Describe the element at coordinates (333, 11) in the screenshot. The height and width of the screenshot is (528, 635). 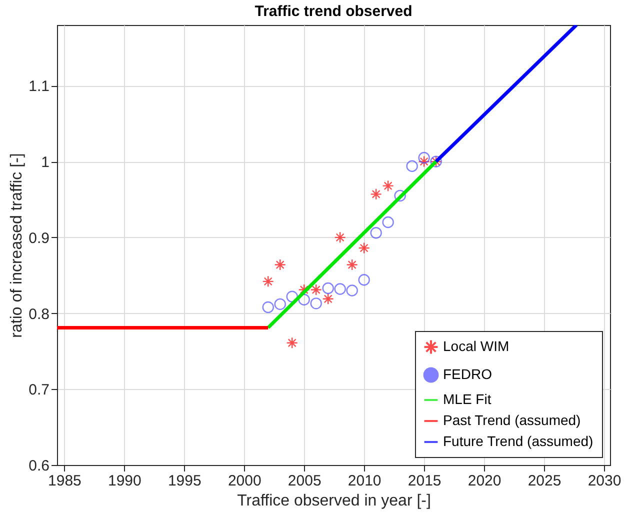
I see `chart-title: Traffic trend observed` at that location.